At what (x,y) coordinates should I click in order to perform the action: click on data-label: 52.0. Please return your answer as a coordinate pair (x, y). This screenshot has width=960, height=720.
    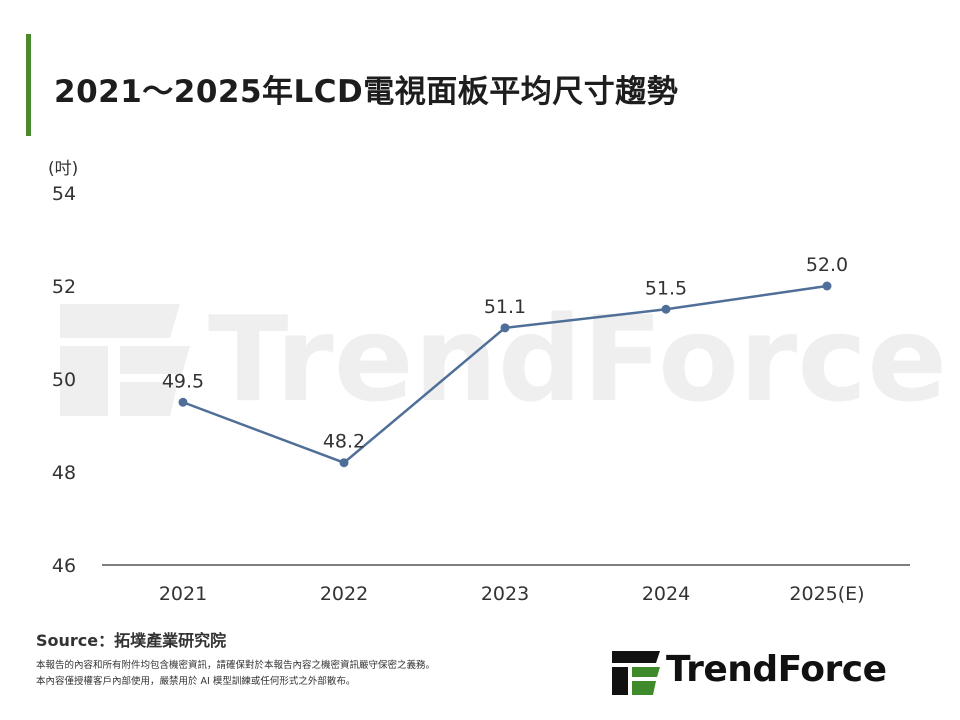
    Looking at the image, I should click on (827, 265).